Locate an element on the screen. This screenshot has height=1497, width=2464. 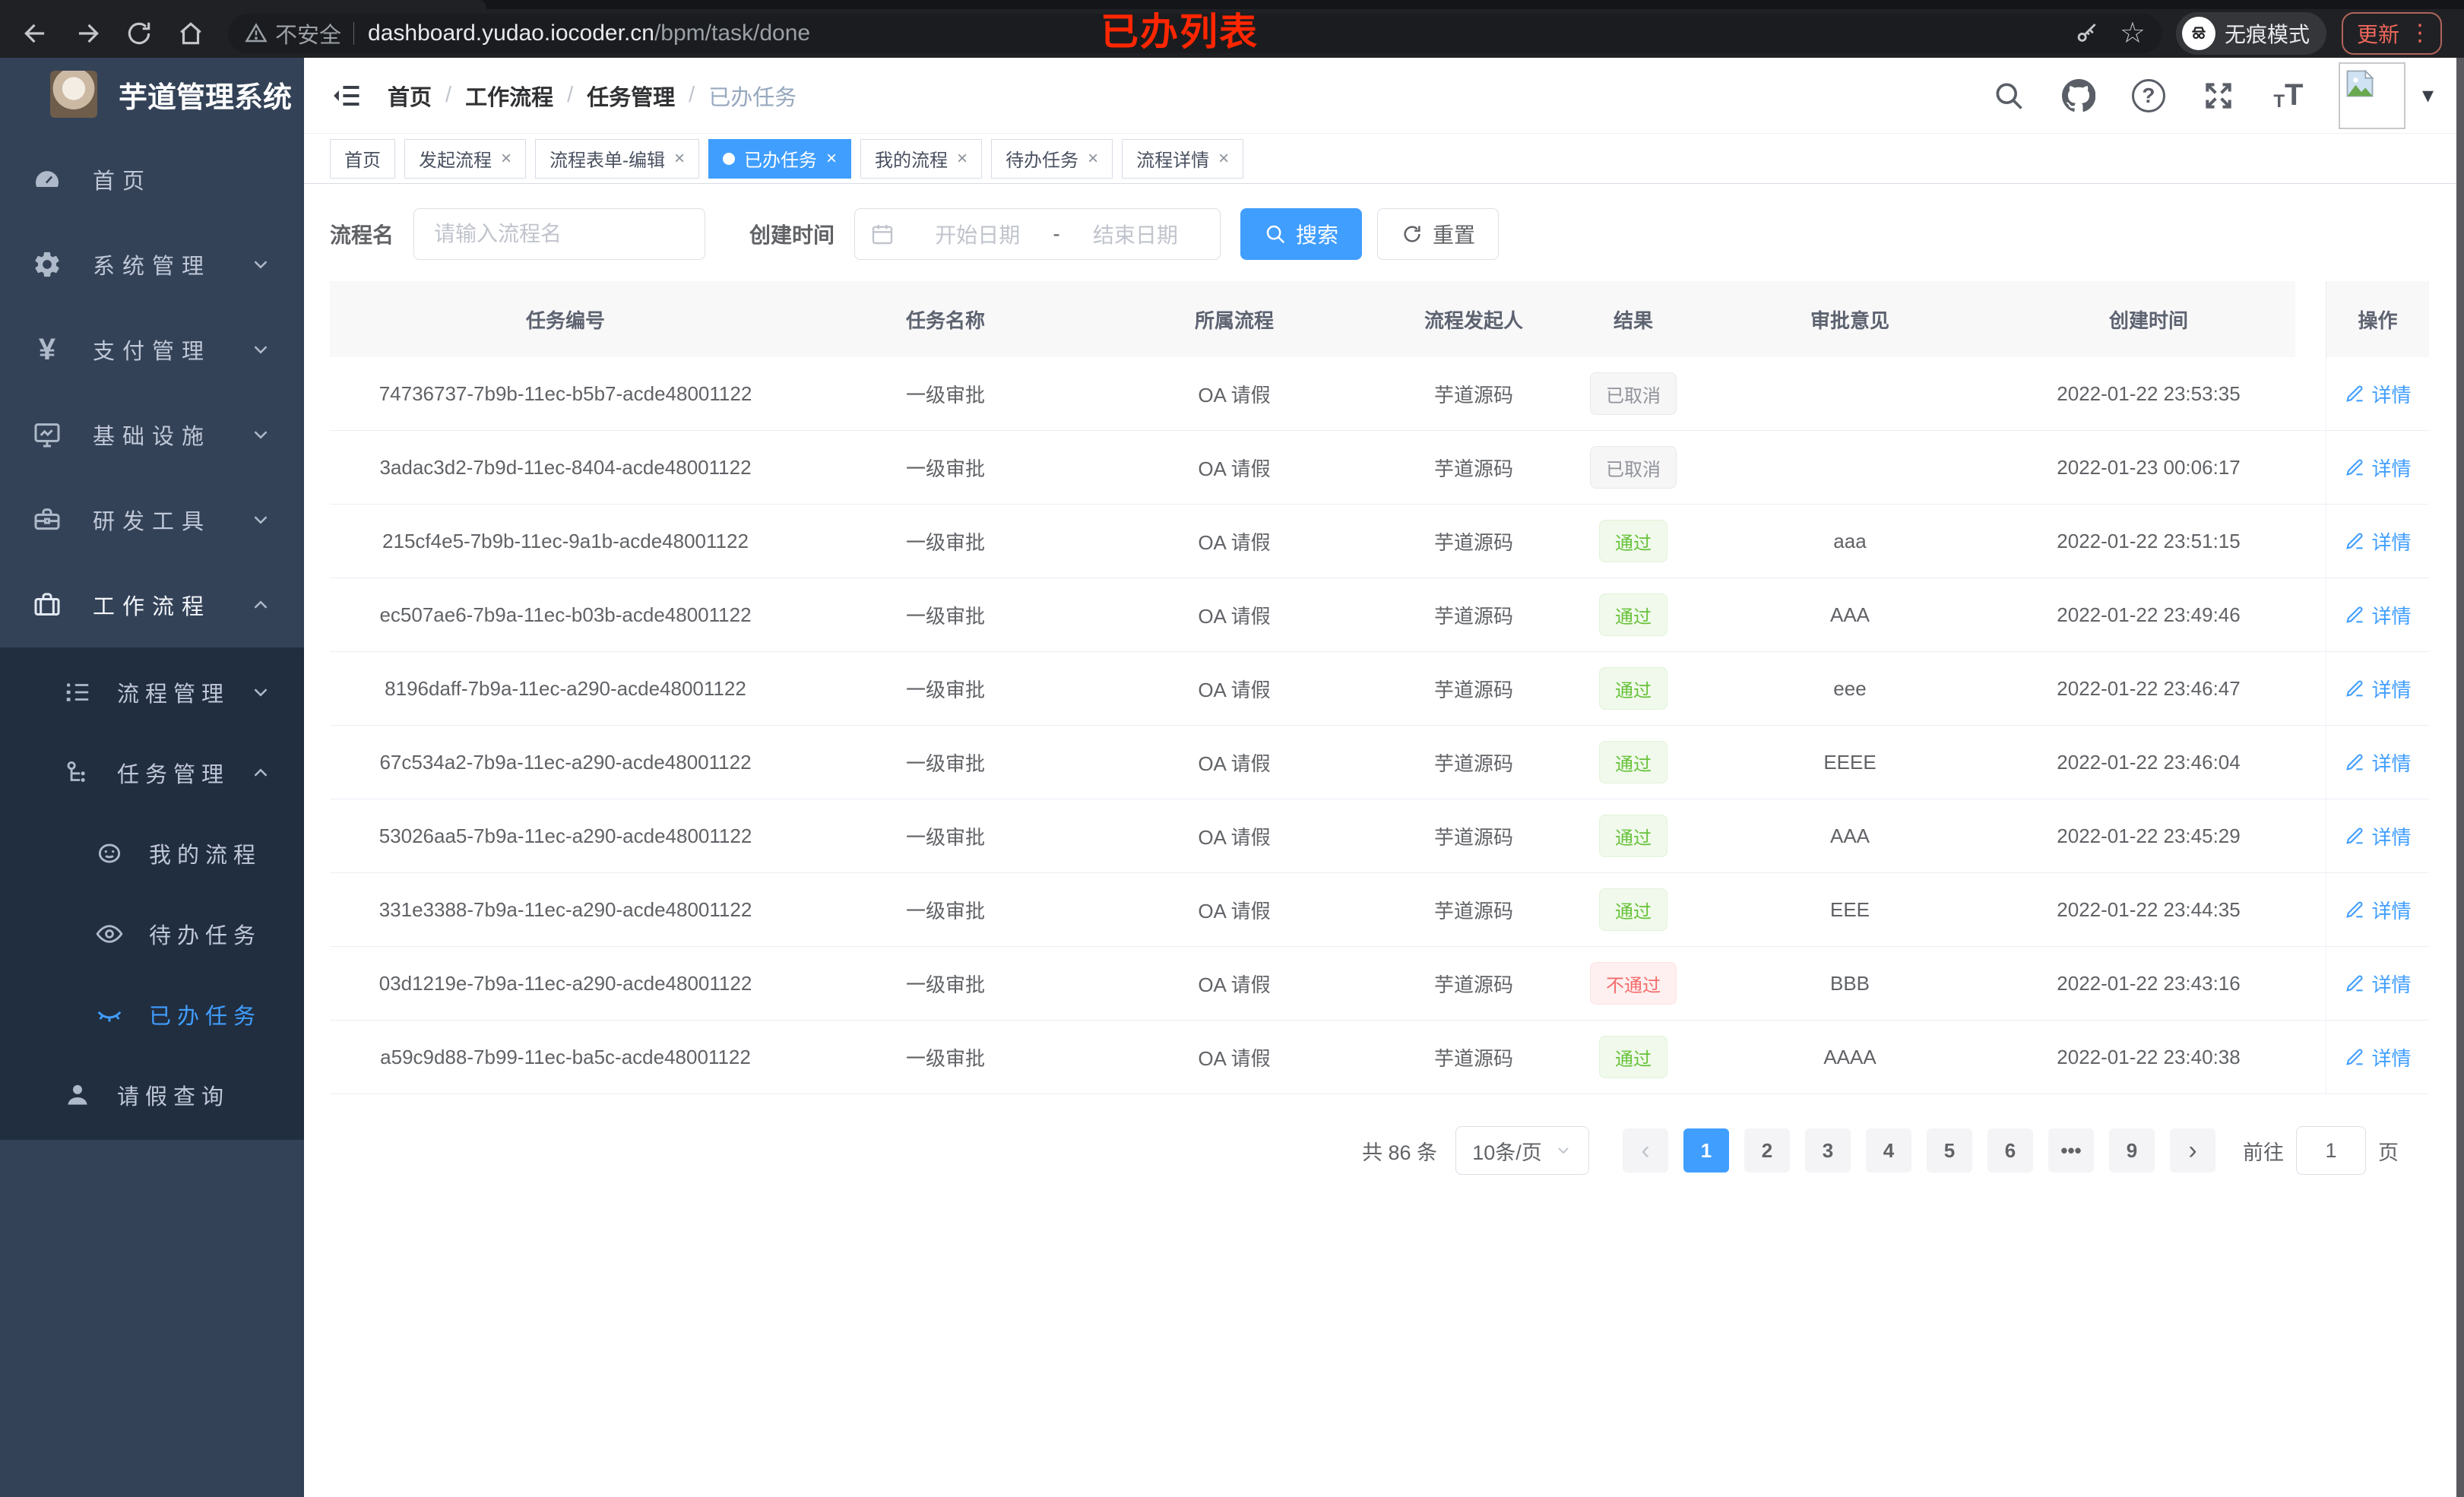
breadcrumb-task-mgmt: 任务管理 is located at coordinates (631, 98).